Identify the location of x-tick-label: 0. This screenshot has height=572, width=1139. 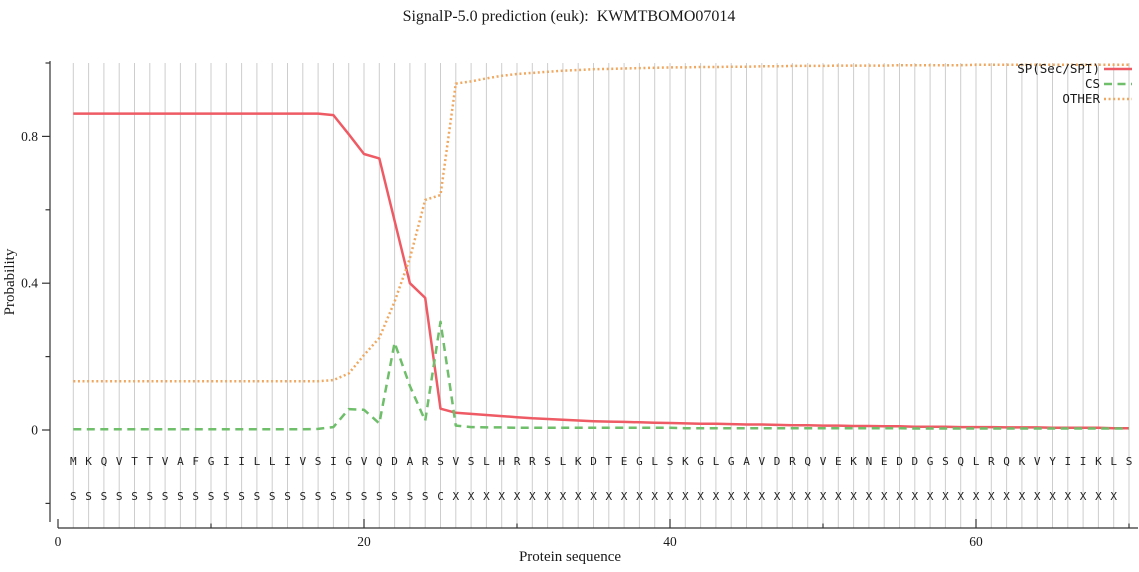
(58, 541).